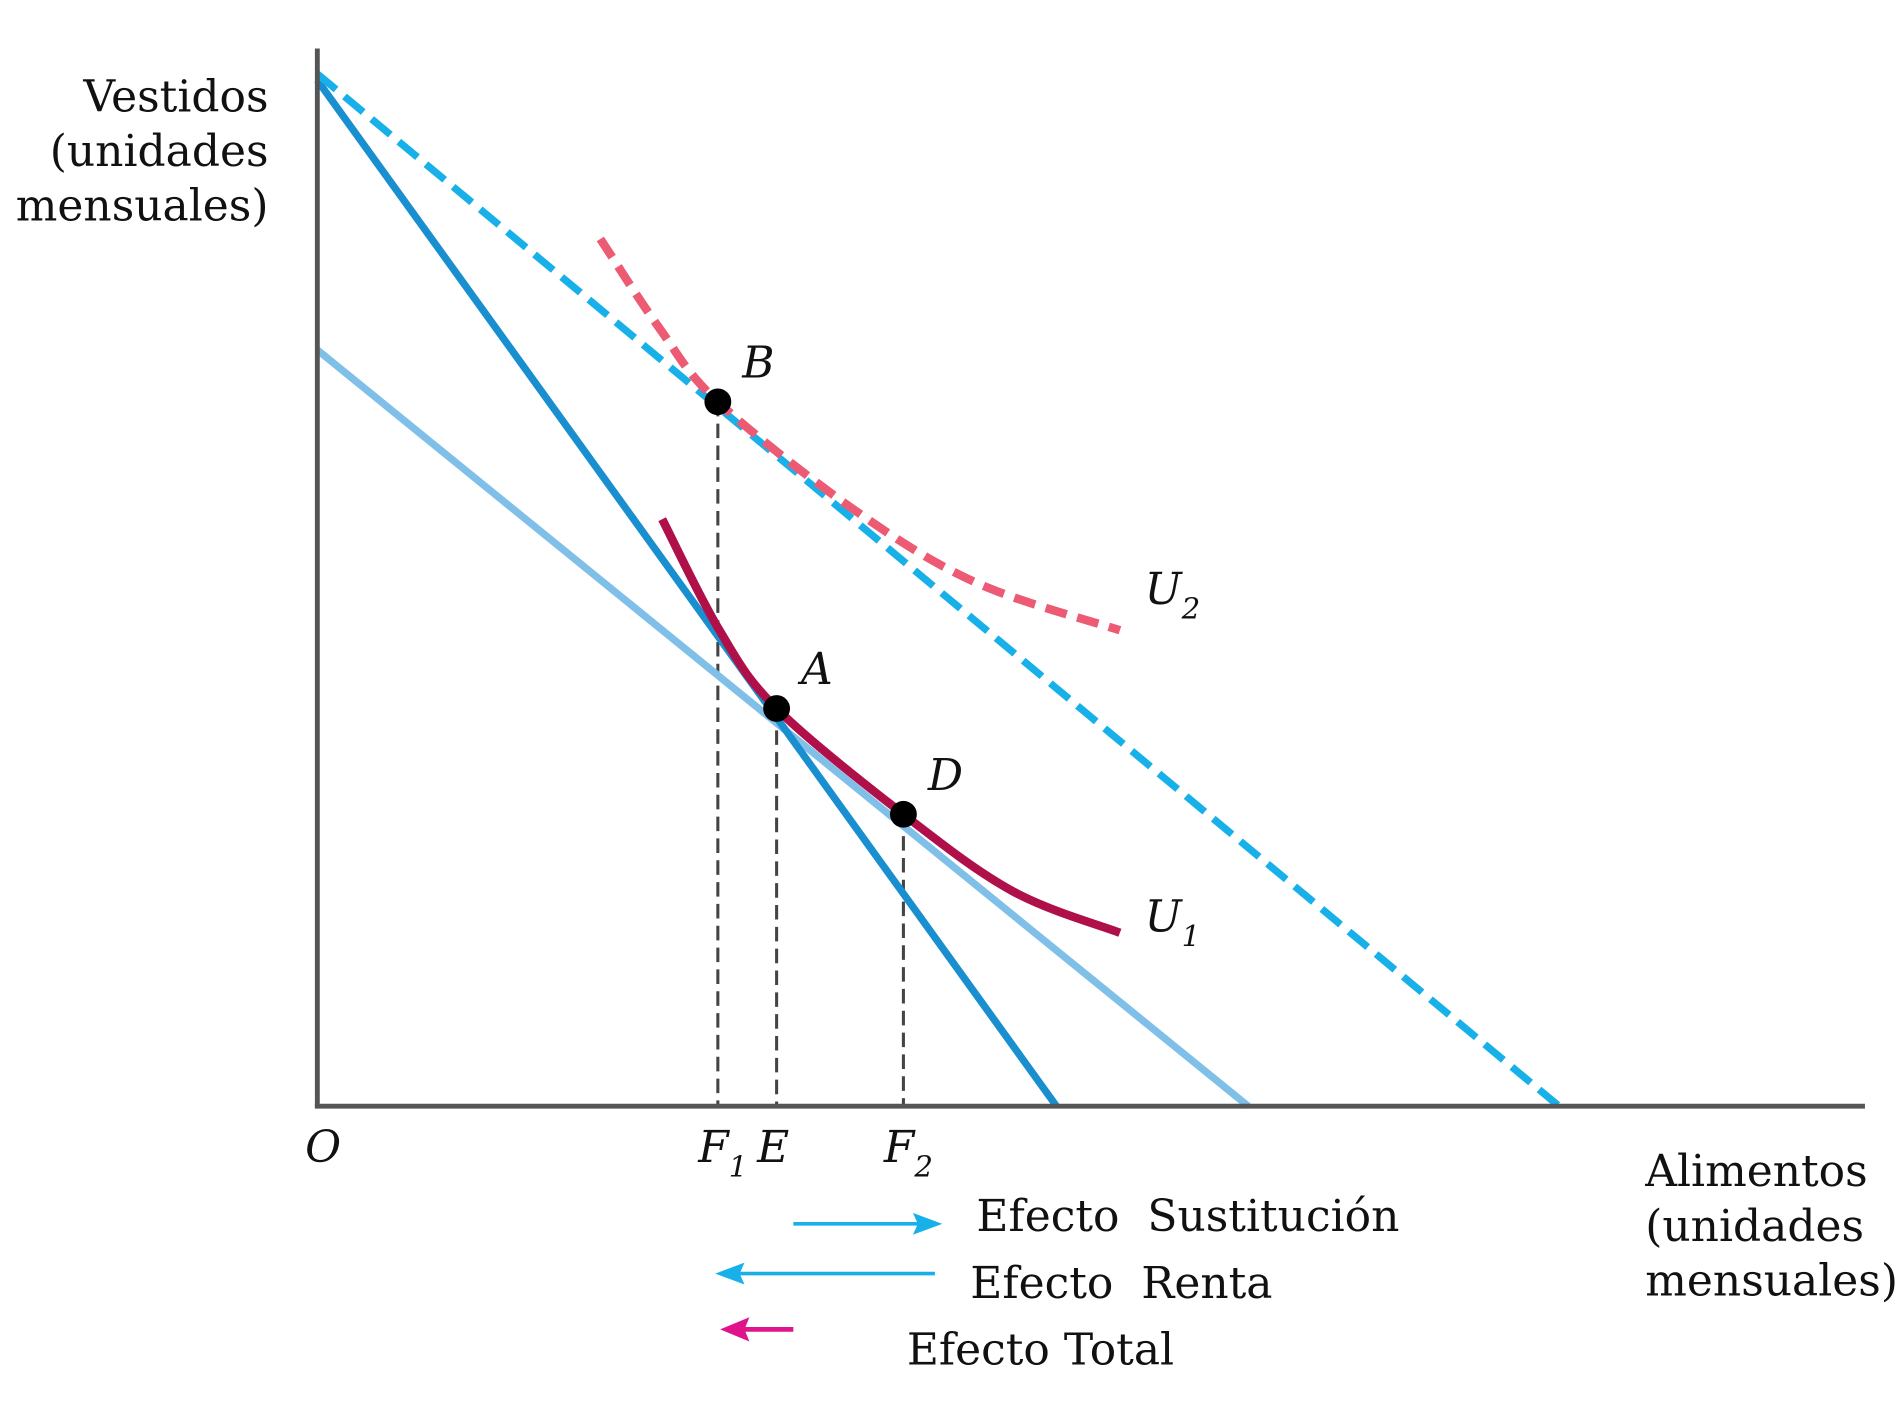 The image size is (1904, 1407). I want to click on legend-arrowhead-income, so click(730, 1273).